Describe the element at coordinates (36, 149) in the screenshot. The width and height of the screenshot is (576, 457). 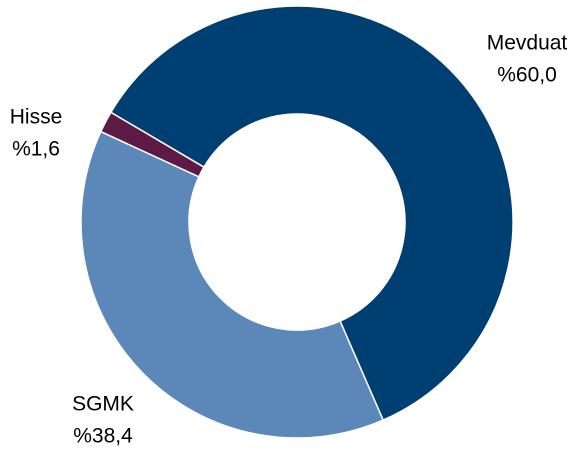
I see `slice-value-label: %1,6` at that location.